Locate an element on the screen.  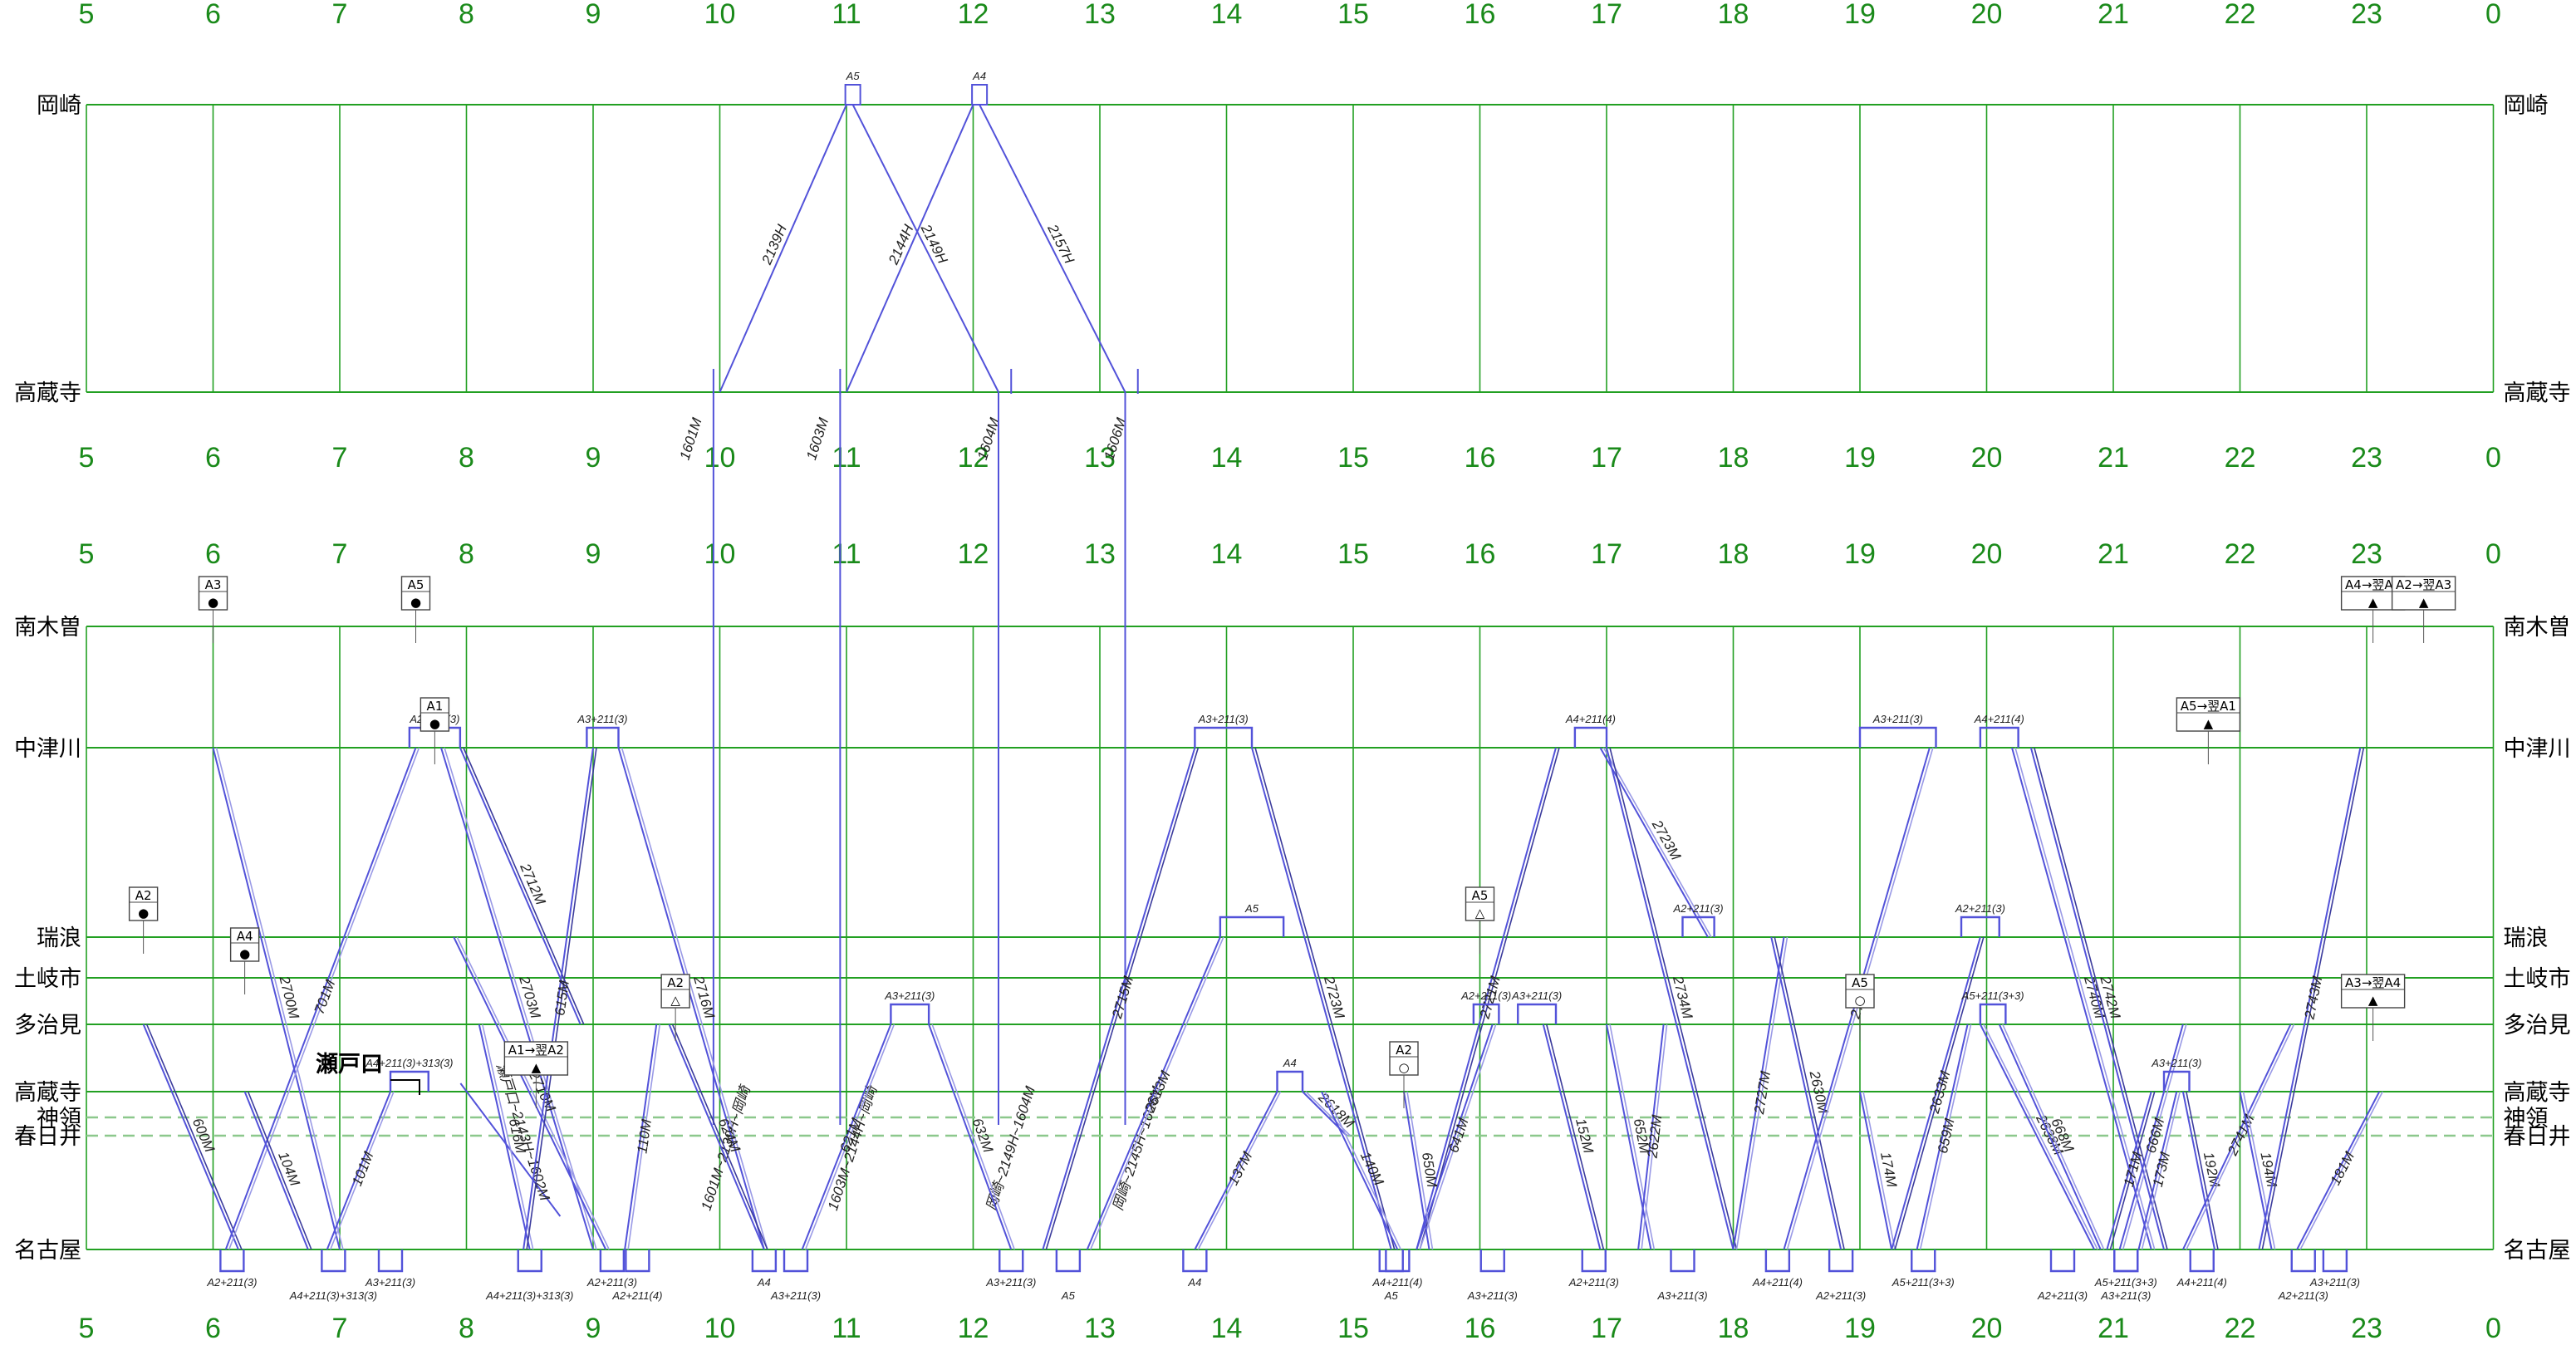
hour-label: 23 is located at coordinates (2366, 15).